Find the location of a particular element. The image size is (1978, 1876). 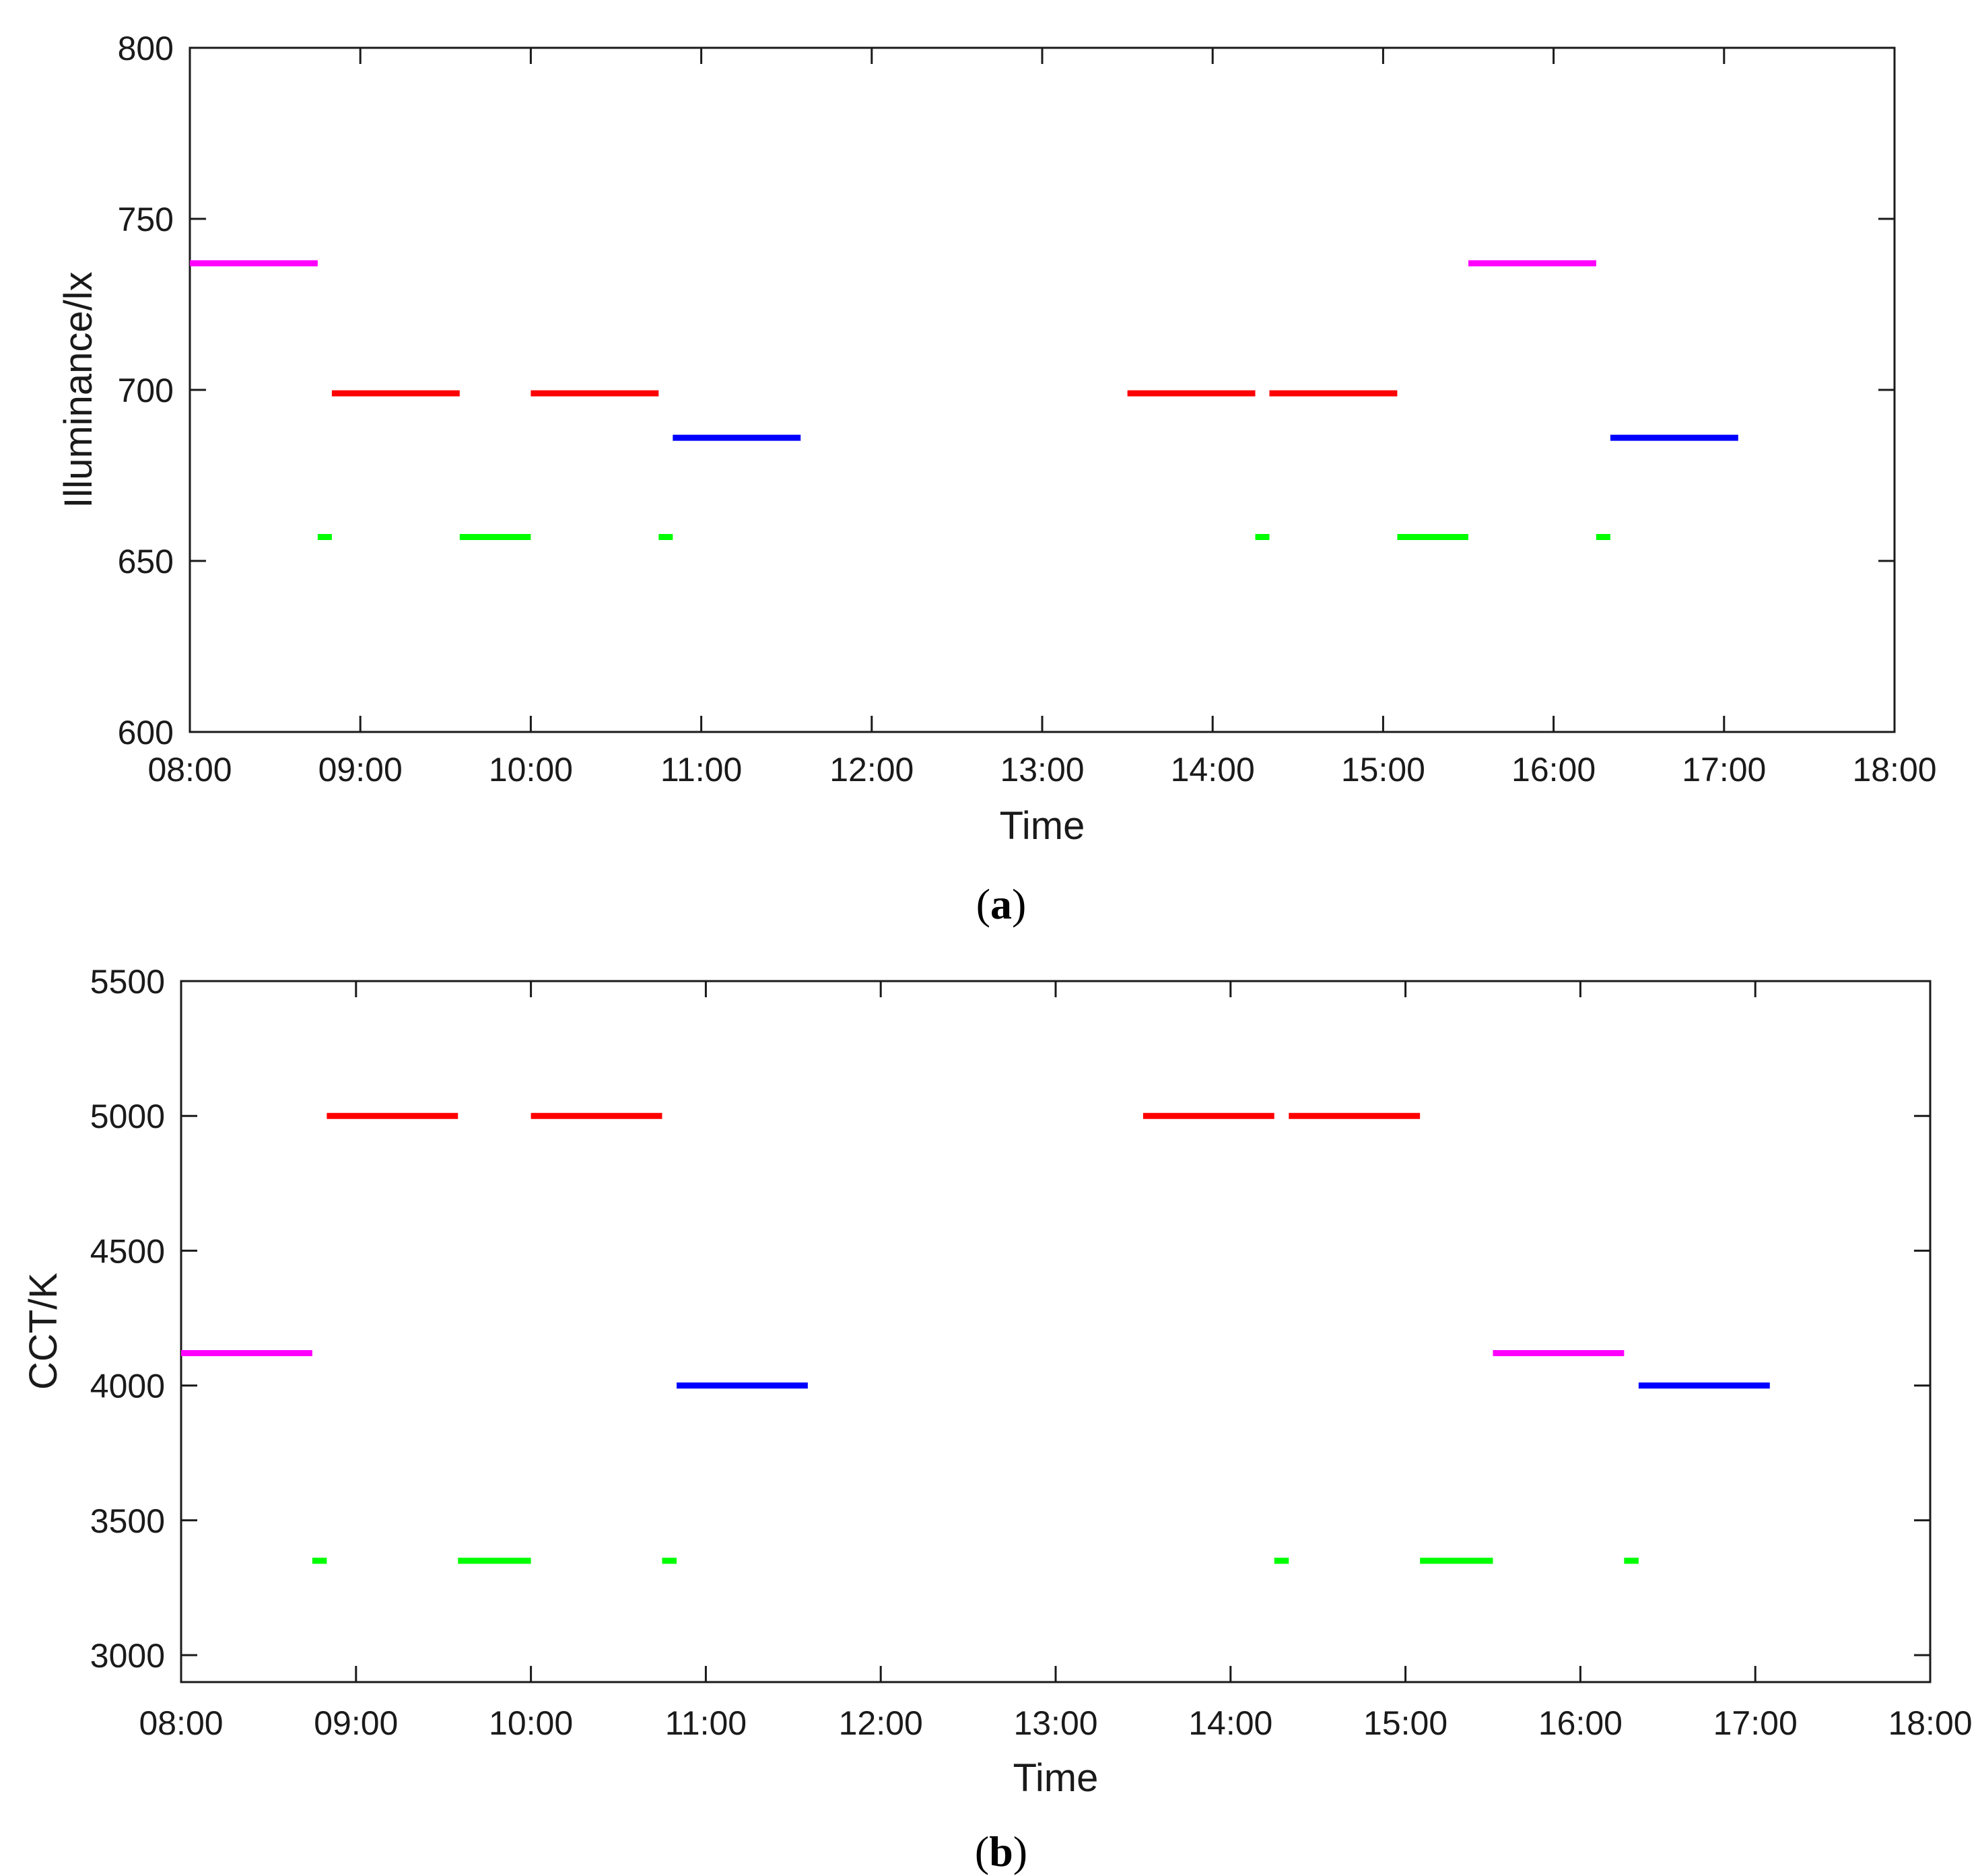

y-tick-label: 3000 is located at coordinates (127, 1656).